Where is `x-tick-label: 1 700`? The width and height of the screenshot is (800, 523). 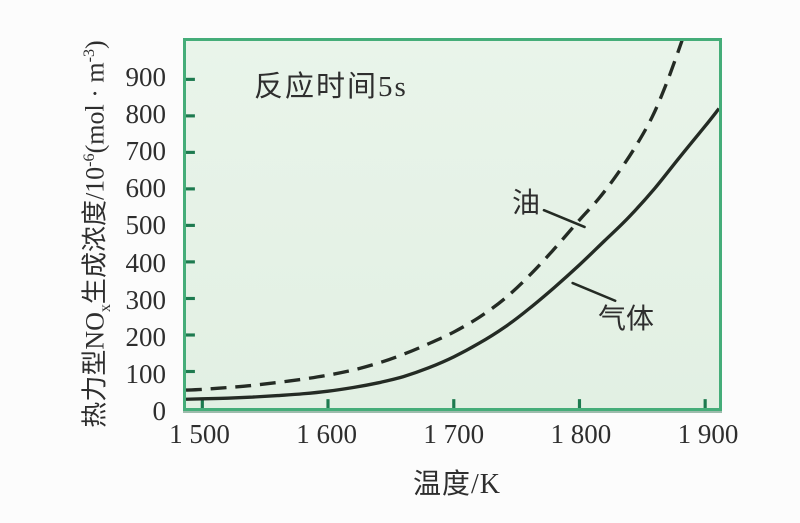 x-tick-label: 1 700 is located at coordinates (454, 434).